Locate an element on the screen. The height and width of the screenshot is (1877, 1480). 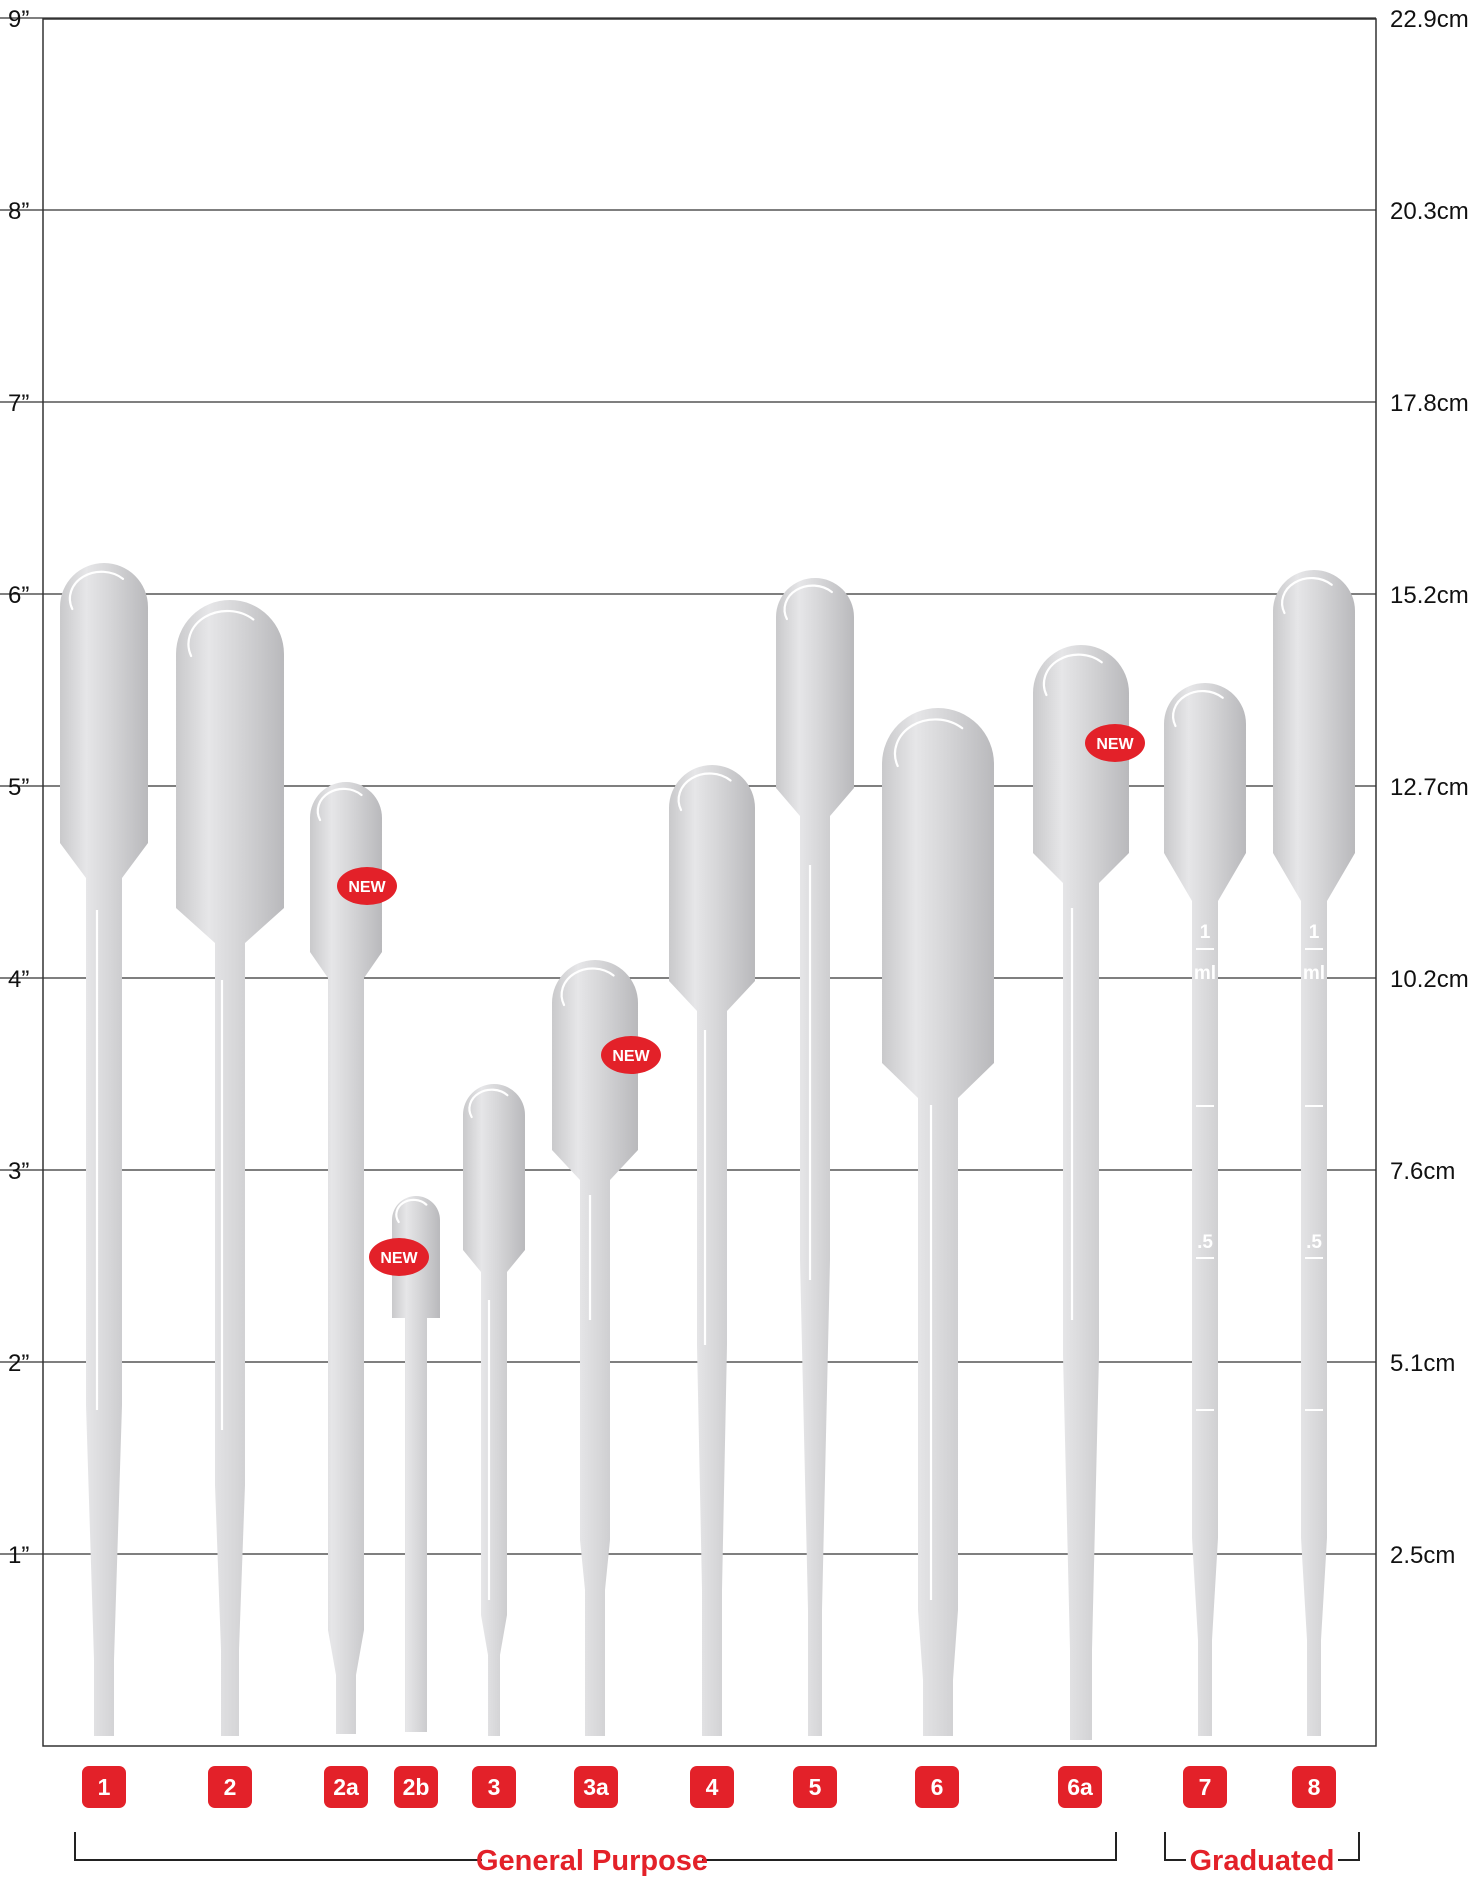
inch-label-7: 7” is located at coordinates (18, 403).